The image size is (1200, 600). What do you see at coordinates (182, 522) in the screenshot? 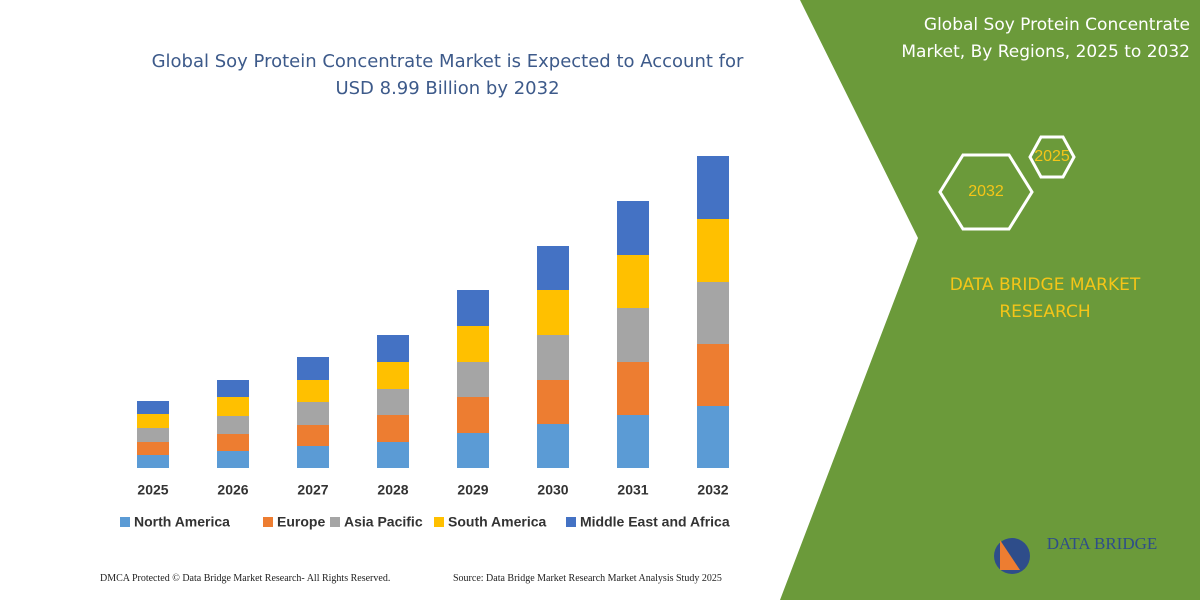
I see `legend-label: North America` at bounding box center [182, 522].